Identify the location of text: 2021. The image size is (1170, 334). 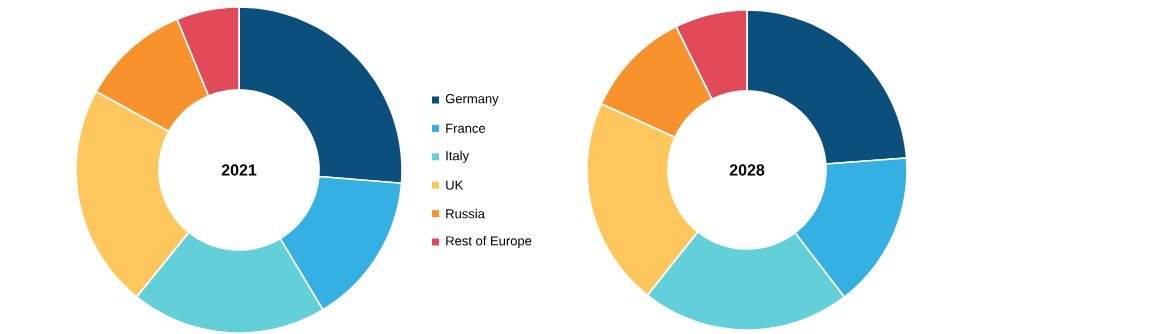
(239, 170).